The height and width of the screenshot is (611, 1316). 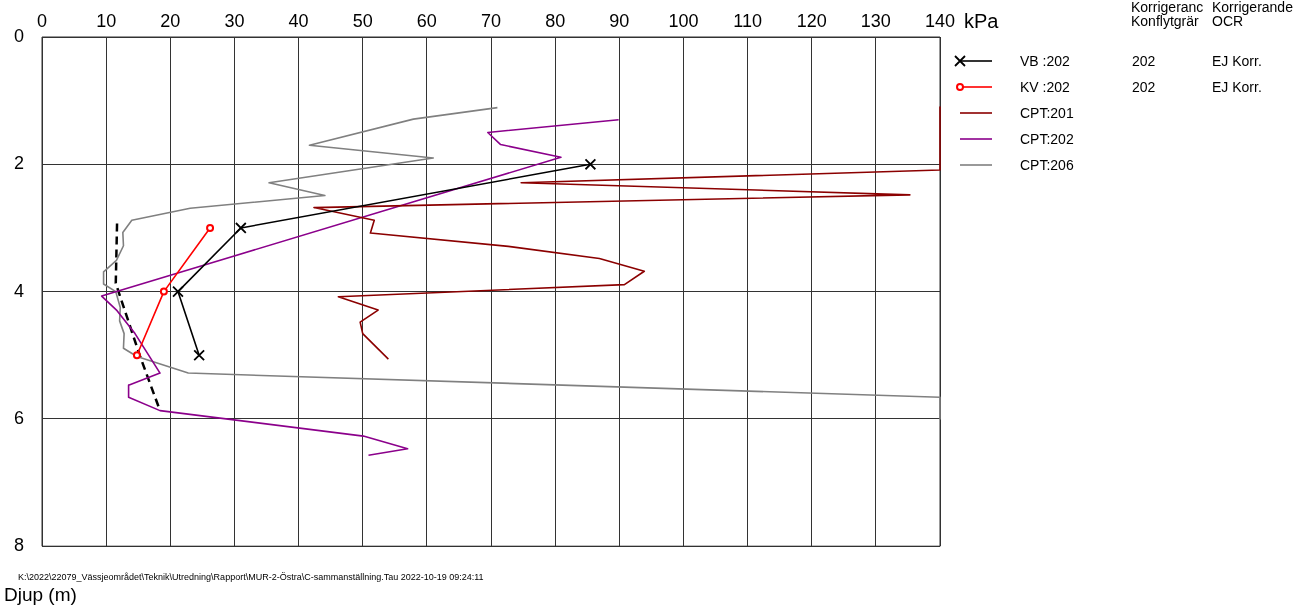 I want to click on x-tick-label: 110, so click(x=747, y=21).